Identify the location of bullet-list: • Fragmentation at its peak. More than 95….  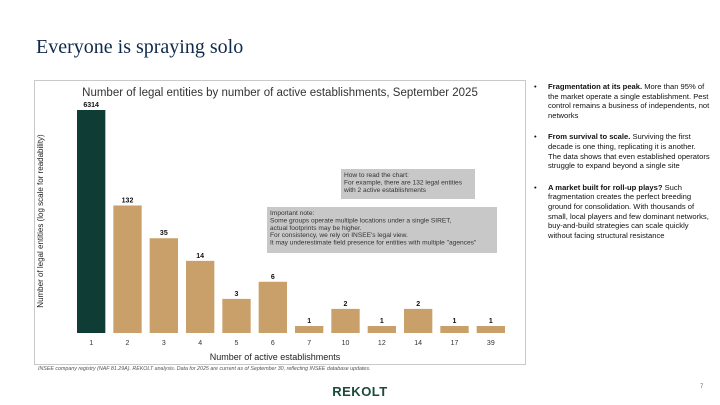
(622, 167).